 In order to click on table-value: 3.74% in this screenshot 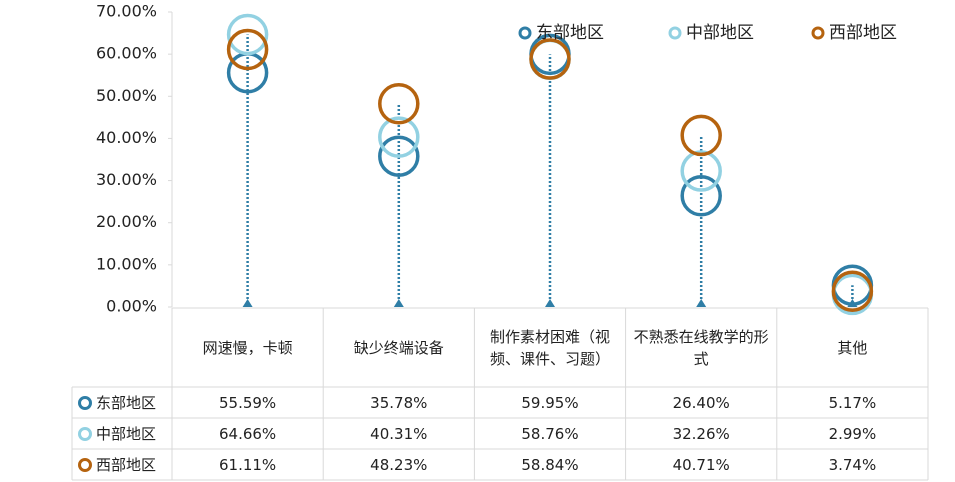, I will do `click(852, 464)`.